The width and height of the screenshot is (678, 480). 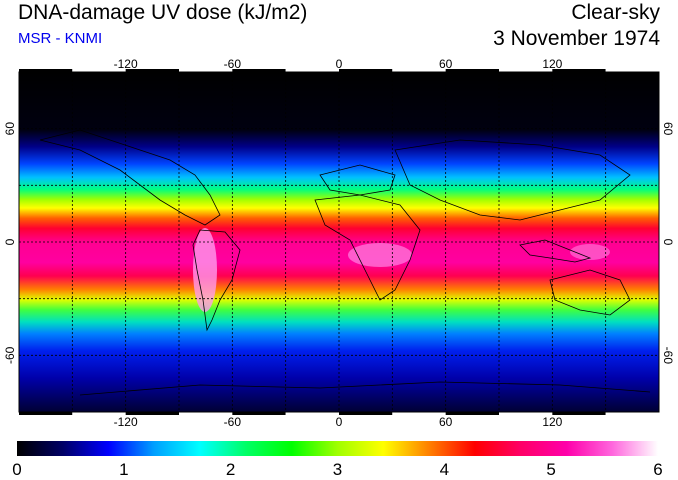 I want to click on lat-tick-label-left: -60, so click(x=10, y=355).